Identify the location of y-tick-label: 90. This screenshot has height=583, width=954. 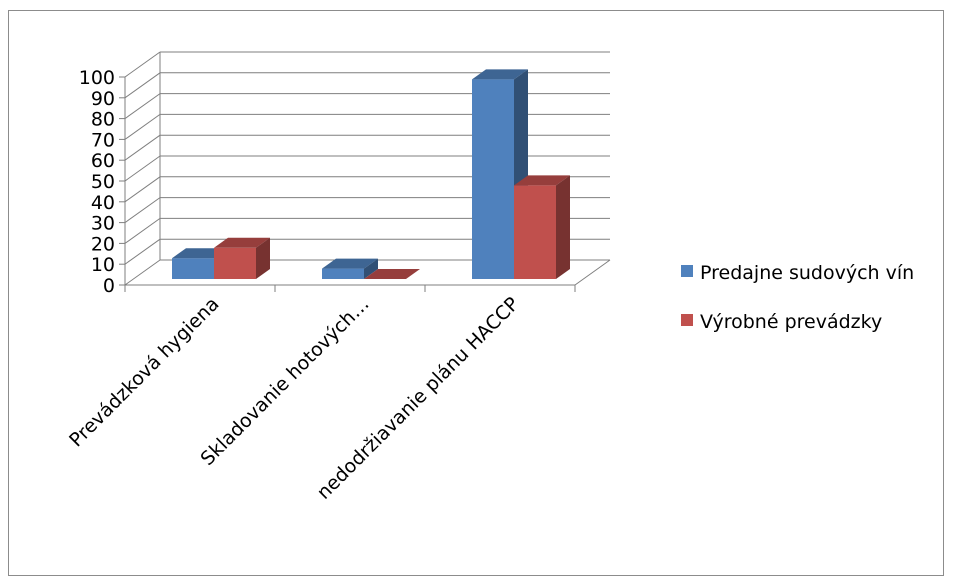
(103, 99).